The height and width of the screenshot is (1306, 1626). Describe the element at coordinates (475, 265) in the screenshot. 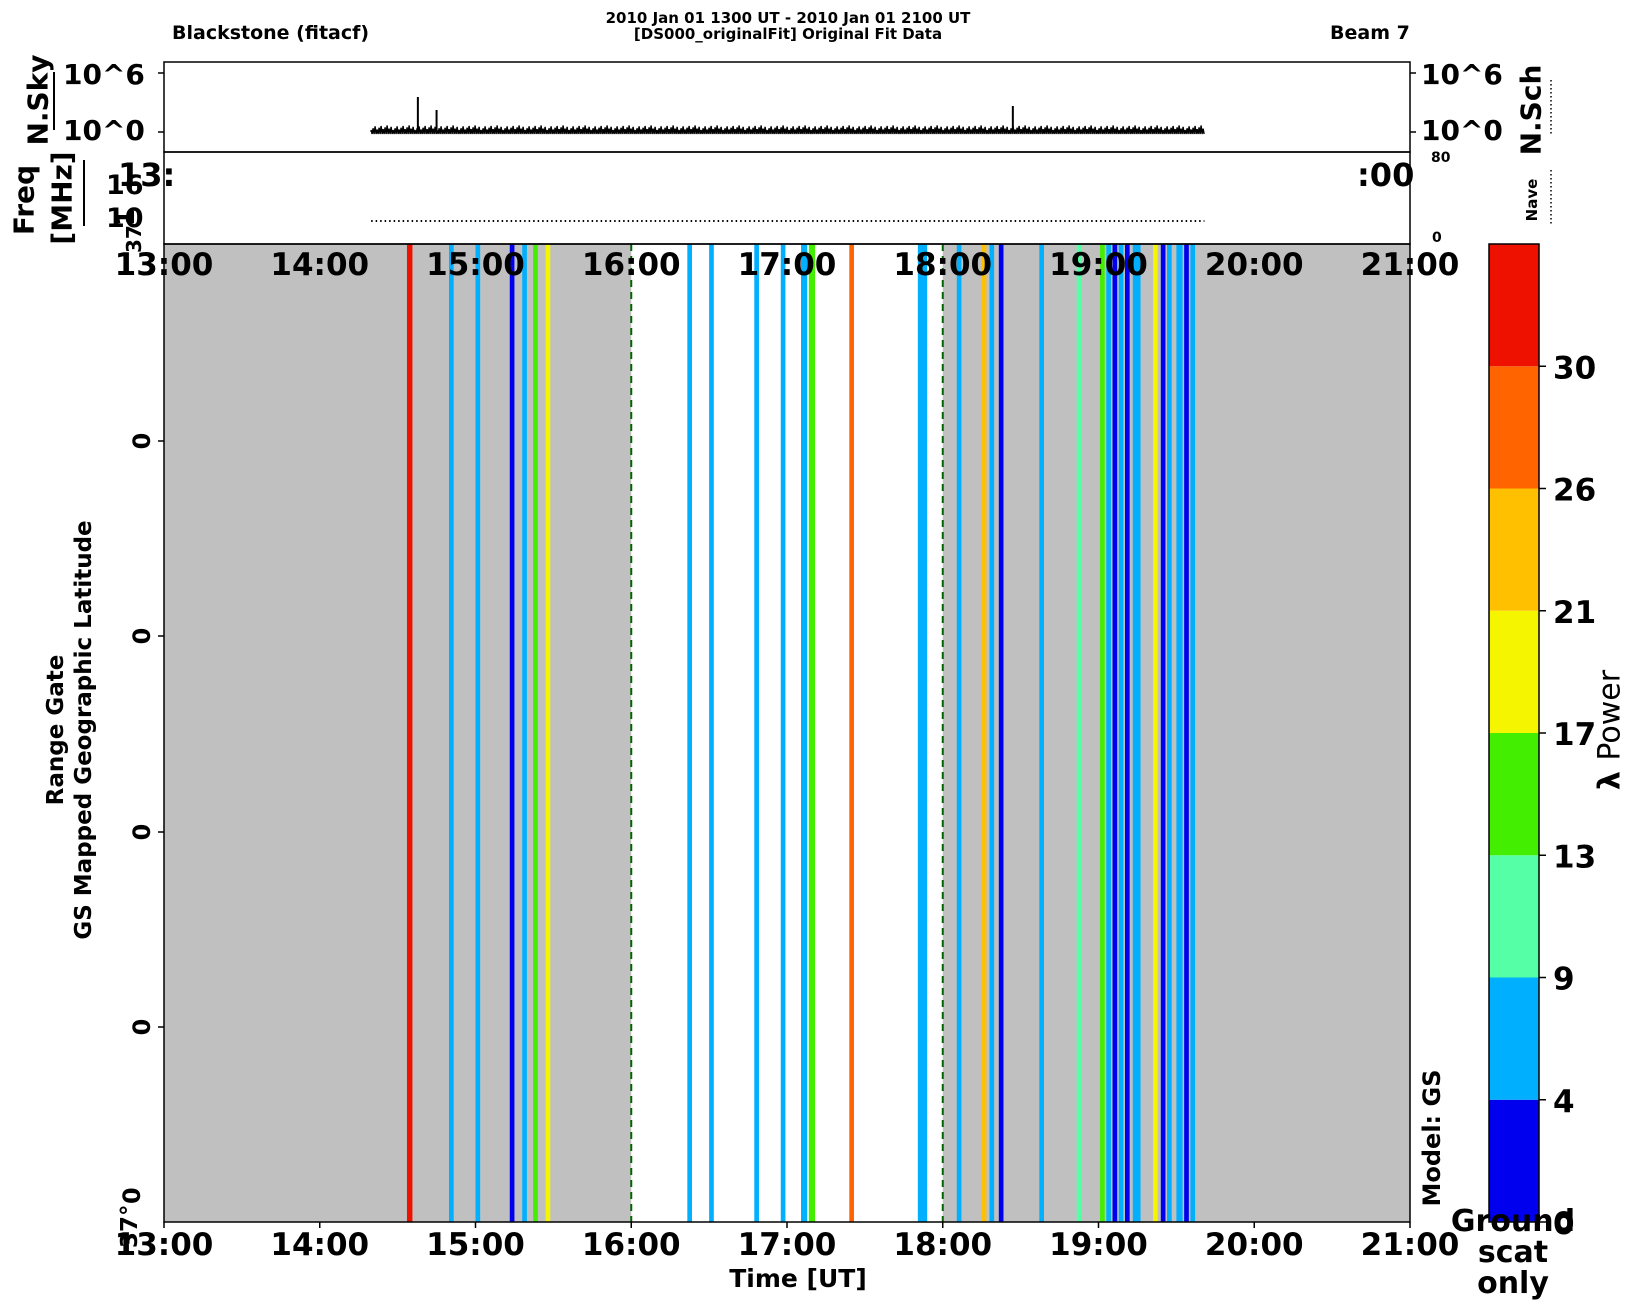

I see `x-tick-label-top-2: 15:00` at that location.